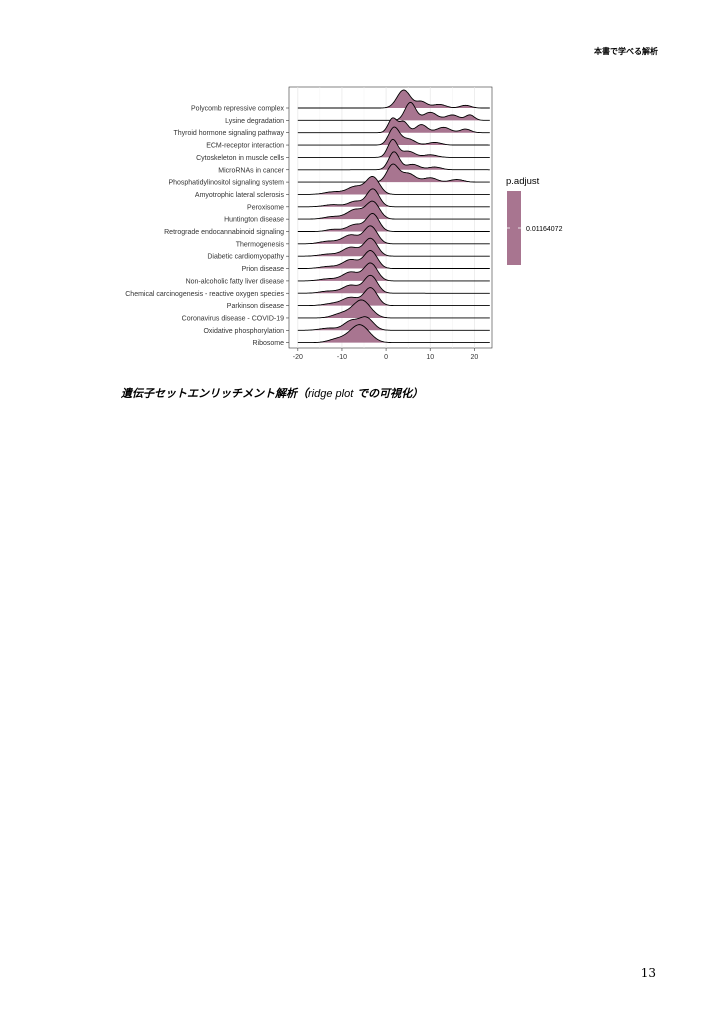 This screenshot has width=724, height=1024. I want to click on page-number: 13, so click(648, 973).